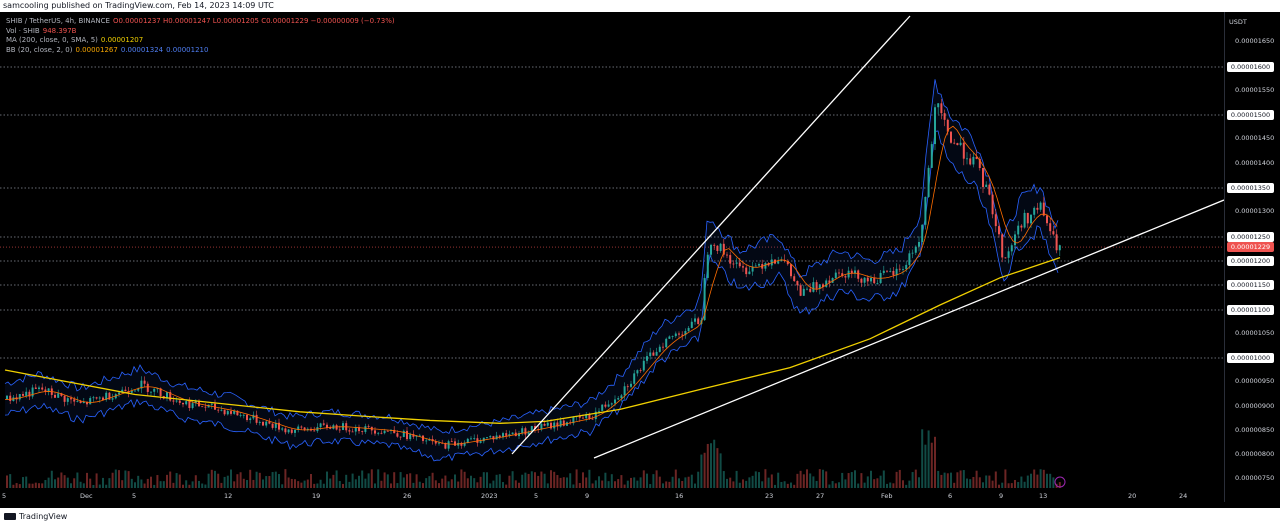  Describe the element at coordinates (316, 496) in the screenshot. I see `time-label: 19` at that location.